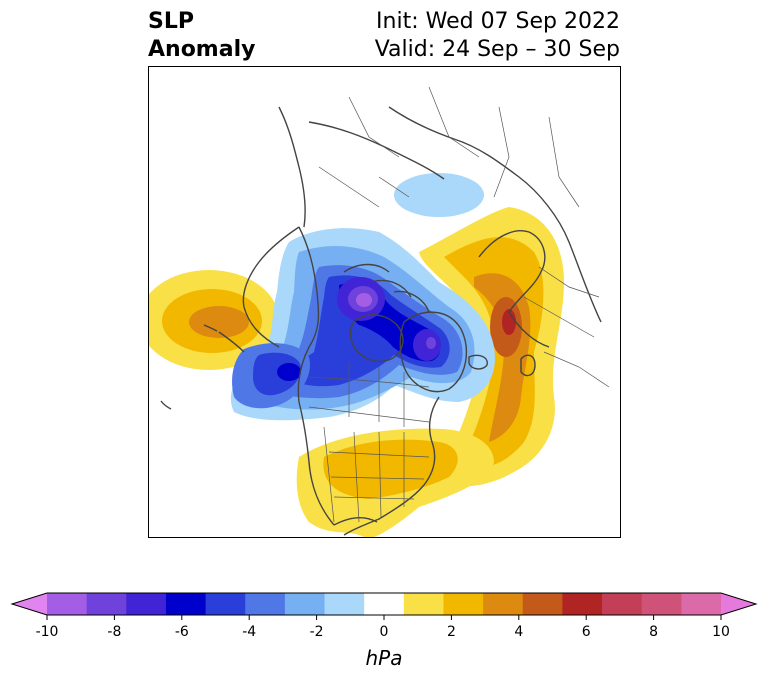  I want to click on colorbar-tick-label: 2, so click(451, 632).